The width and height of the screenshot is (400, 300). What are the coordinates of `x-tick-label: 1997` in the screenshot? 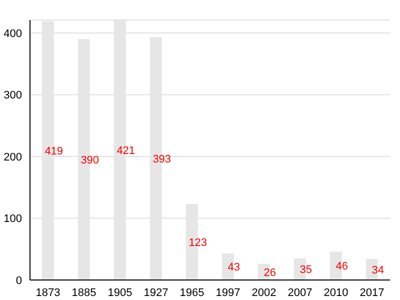 It's located at (228, 292).